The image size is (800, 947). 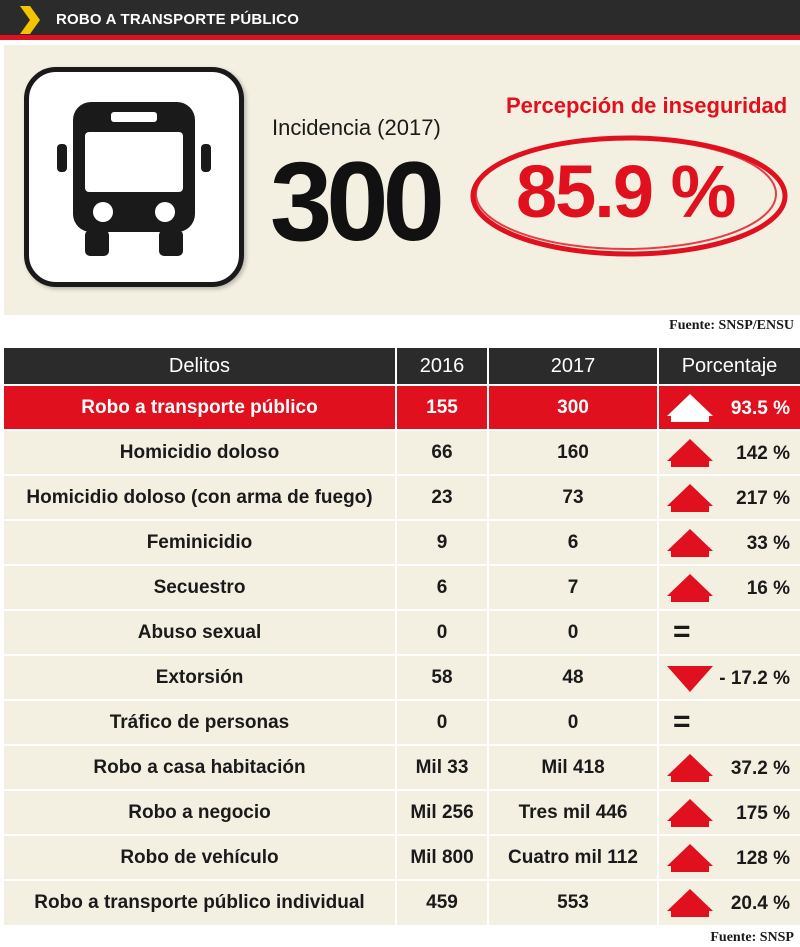 What do you see at coordinates (763, 813) in the screenshot?
I see `percentage-value: 175 %` at bounding box center [763, 813].